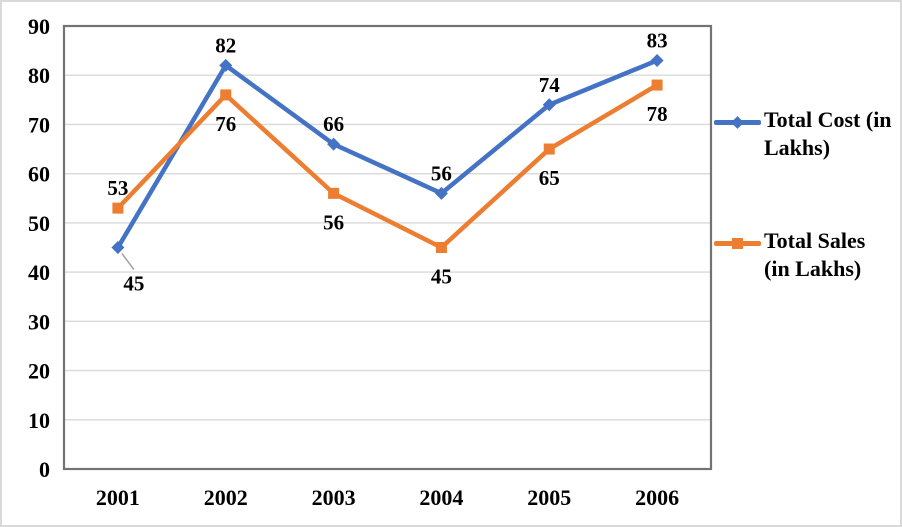  Describe the element at coordinates (39, 26) in the screenshot. I see `svg-text: 90` at that location.